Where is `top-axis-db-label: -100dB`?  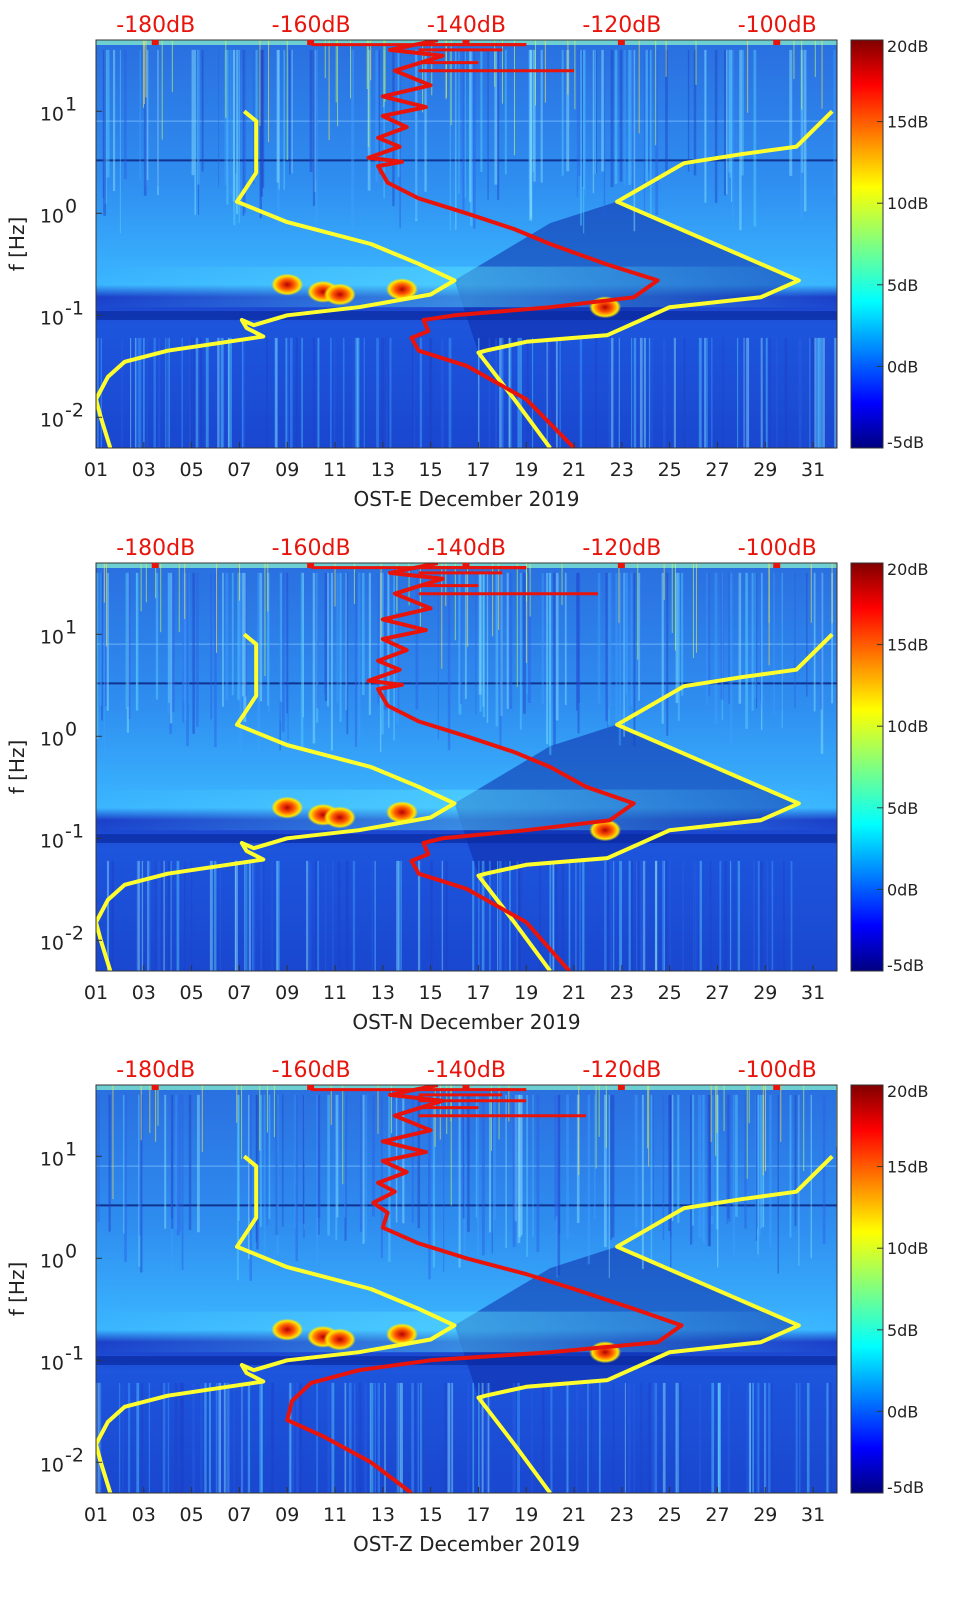
top-axis-db-label: -100dB is located at coordinates (777, 25).